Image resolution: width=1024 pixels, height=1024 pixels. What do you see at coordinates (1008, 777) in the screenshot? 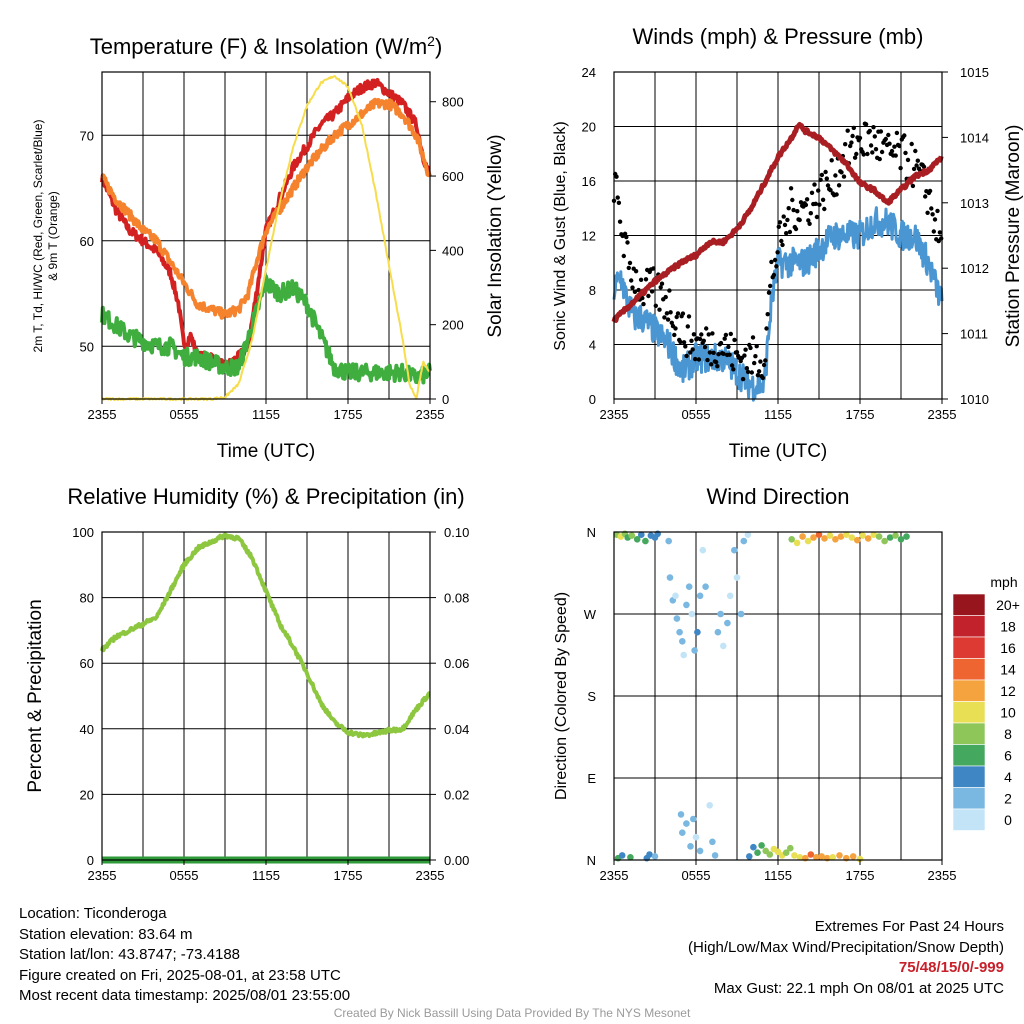
I see `legend-label: 4` at bounding box center [1008, 777].